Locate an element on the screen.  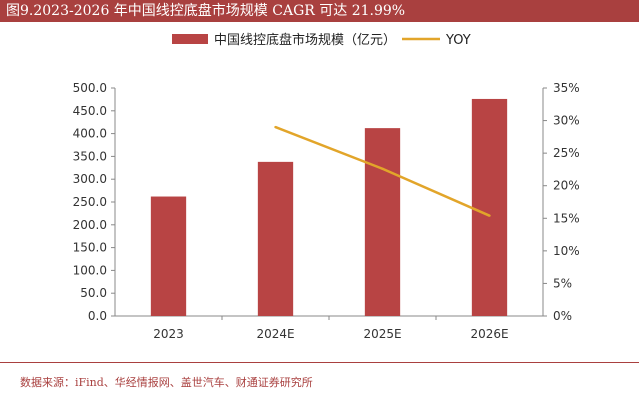
legend-bar-swatch is located at coordinates (190, 39).